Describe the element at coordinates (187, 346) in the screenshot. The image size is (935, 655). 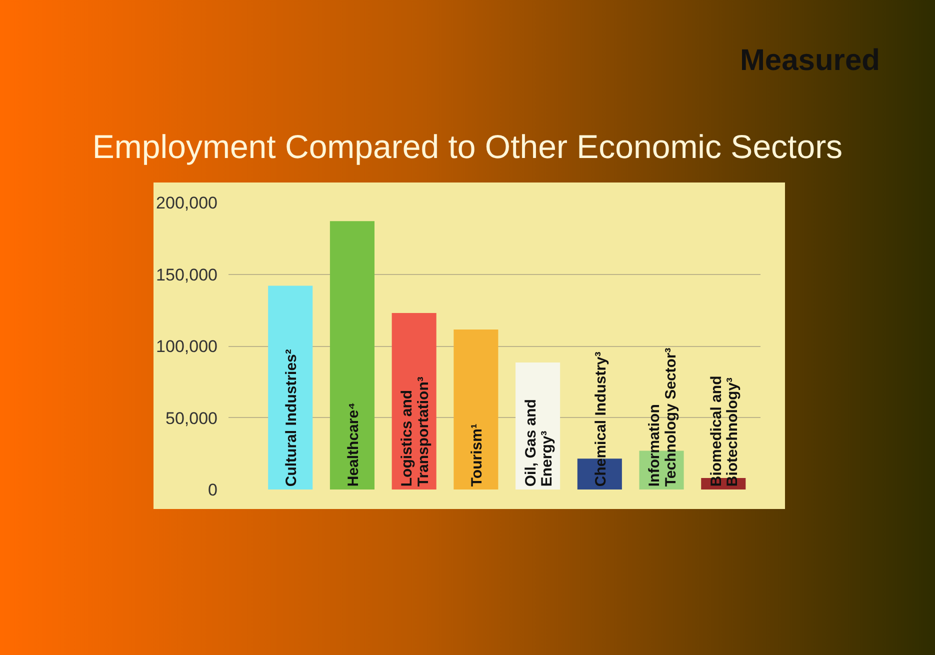
I see `y-tick-label: 100,000` at that location.